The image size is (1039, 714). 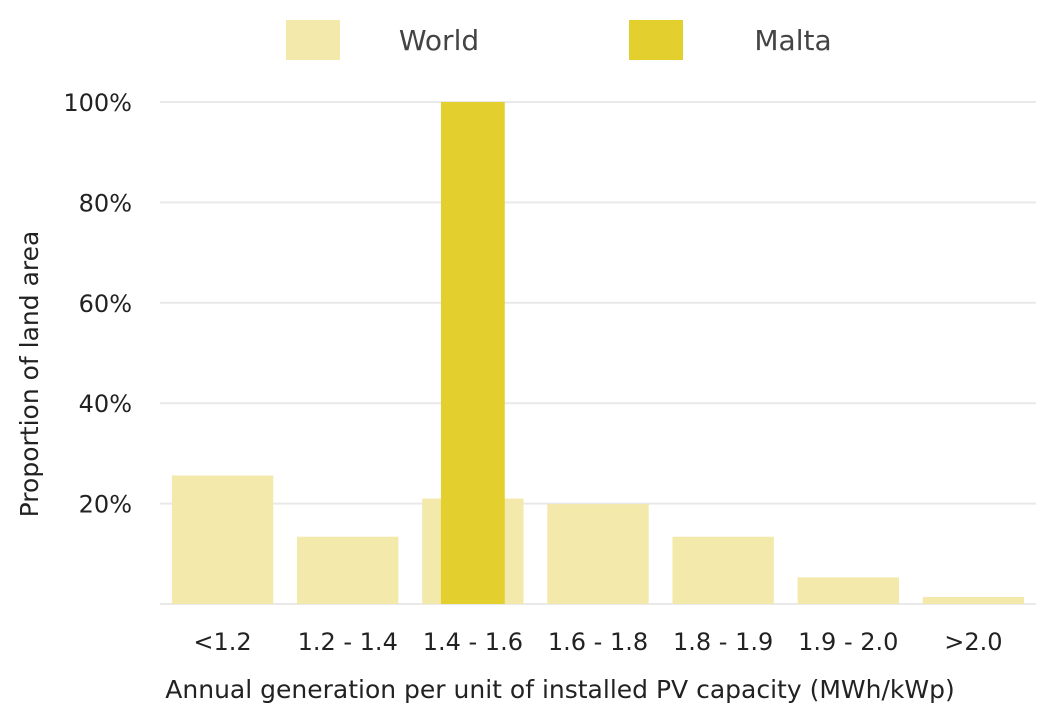 What do you see at coordinates (348, 642) in the screenshot?
I see `x-tick-label: 1.2 - 1.4` at bounding box center [348, 642].